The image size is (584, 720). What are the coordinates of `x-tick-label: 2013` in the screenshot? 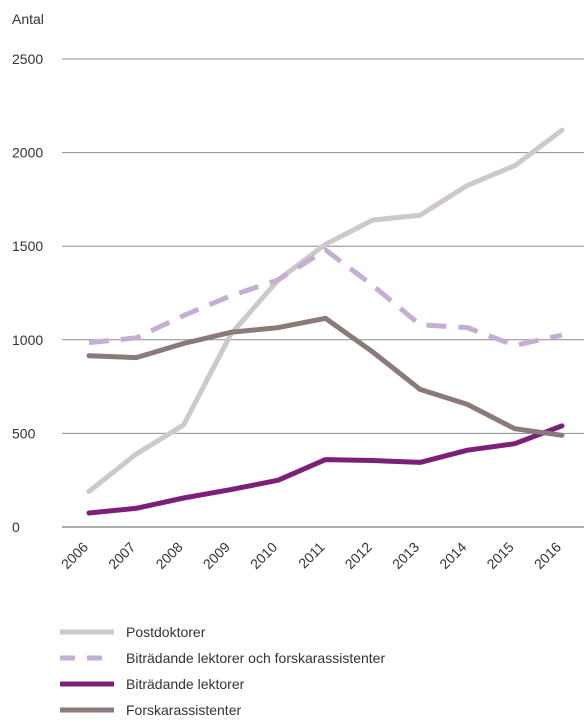 It's located at (405, 555).